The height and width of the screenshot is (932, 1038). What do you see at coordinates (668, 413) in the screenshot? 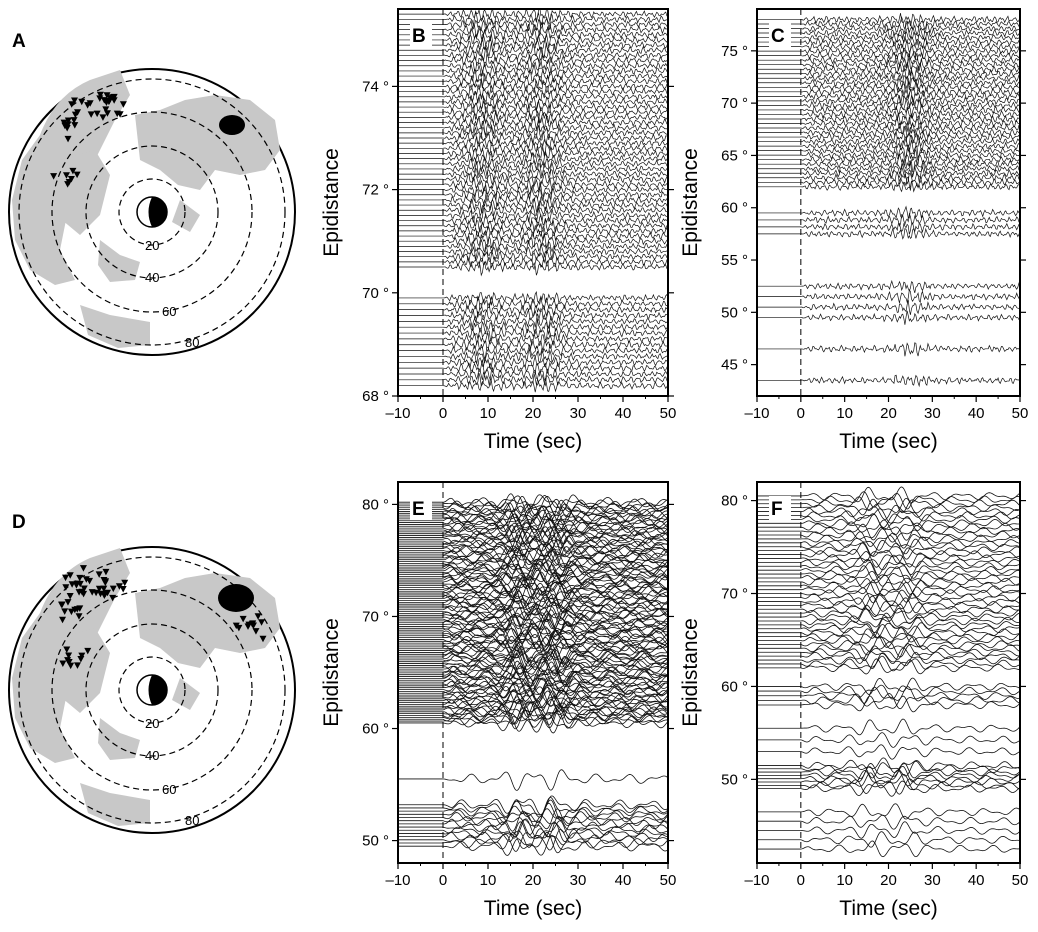
I see `x-tick-label: 50` at bounding box center [668, 413].